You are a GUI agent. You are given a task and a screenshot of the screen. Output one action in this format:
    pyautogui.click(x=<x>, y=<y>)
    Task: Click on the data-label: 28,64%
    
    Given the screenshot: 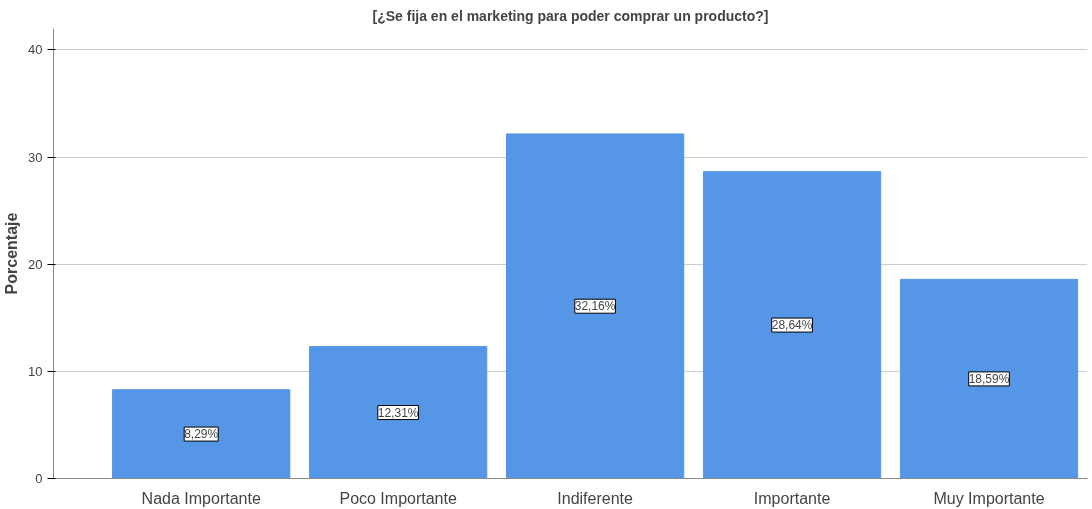 What is the action you would take?
    pyautogui.click(x=792, y=325)
    